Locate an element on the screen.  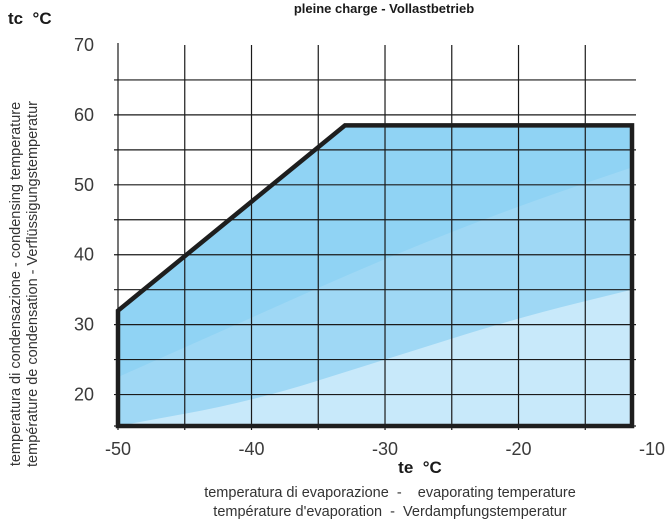
y-tick-label: 70 is located at coordinates (84, 45).